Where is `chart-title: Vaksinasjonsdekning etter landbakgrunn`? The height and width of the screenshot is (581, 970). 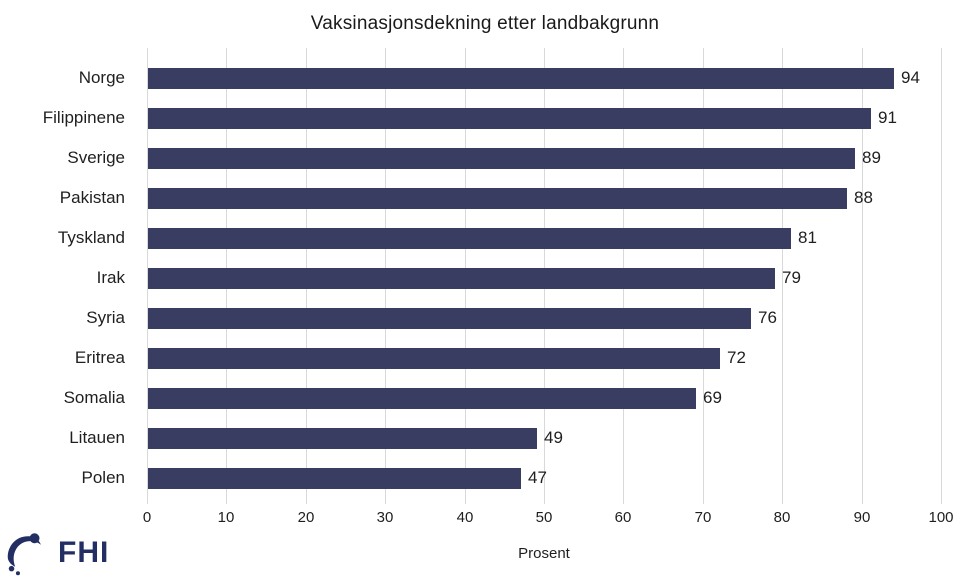 chart-title: Vaksinasjonsdekning etter landbakgrunn is located at coordinates (485, 23).